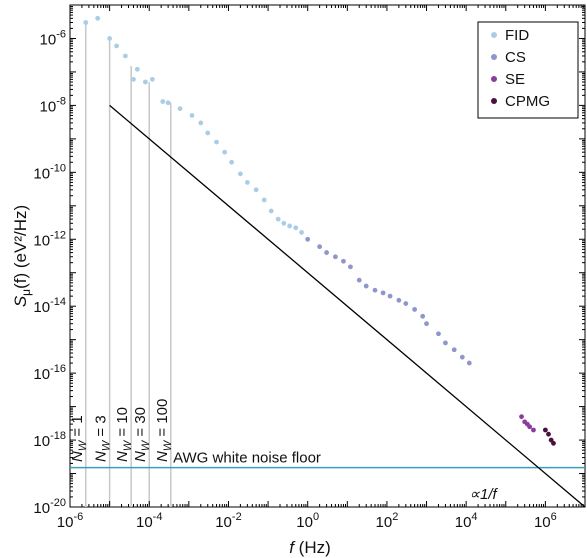  Describe the element at coordinates (142, 434) in the screenshot. I see `nw-label: NW = 30` at that location.